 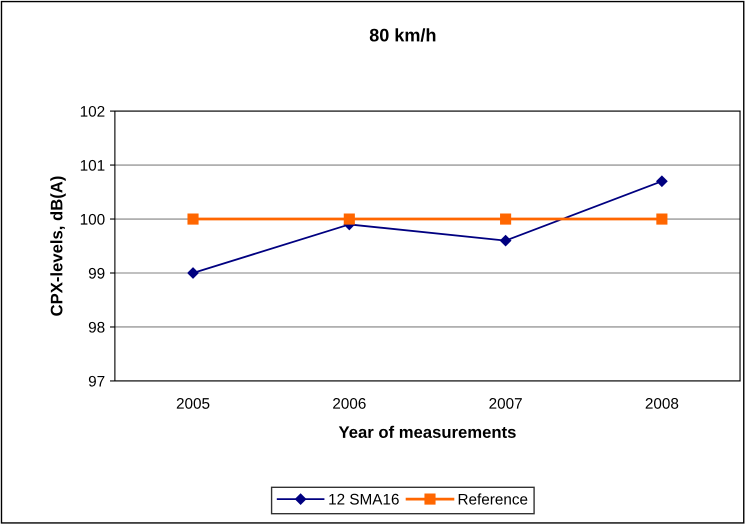 What do you see at coordinates (96, 273) in the screenshot?
I see `y-tick-label: 99` at bounding box center [96, 273].